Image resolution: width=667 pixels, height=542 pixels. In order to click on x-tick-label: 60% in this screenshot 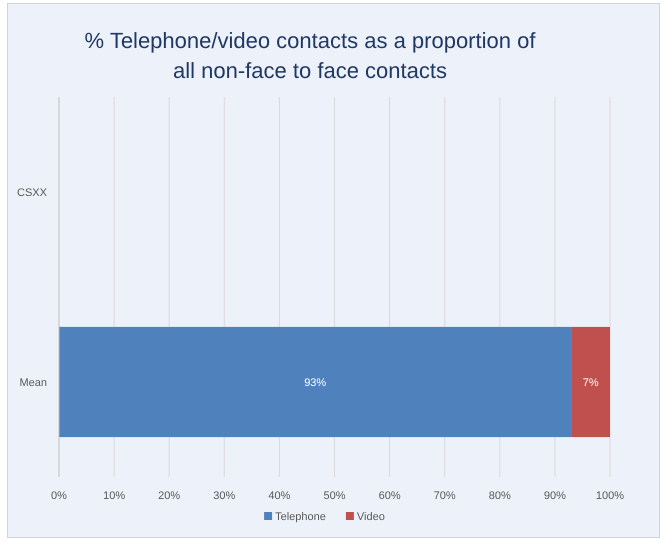, I will do `click(389, 496)`.